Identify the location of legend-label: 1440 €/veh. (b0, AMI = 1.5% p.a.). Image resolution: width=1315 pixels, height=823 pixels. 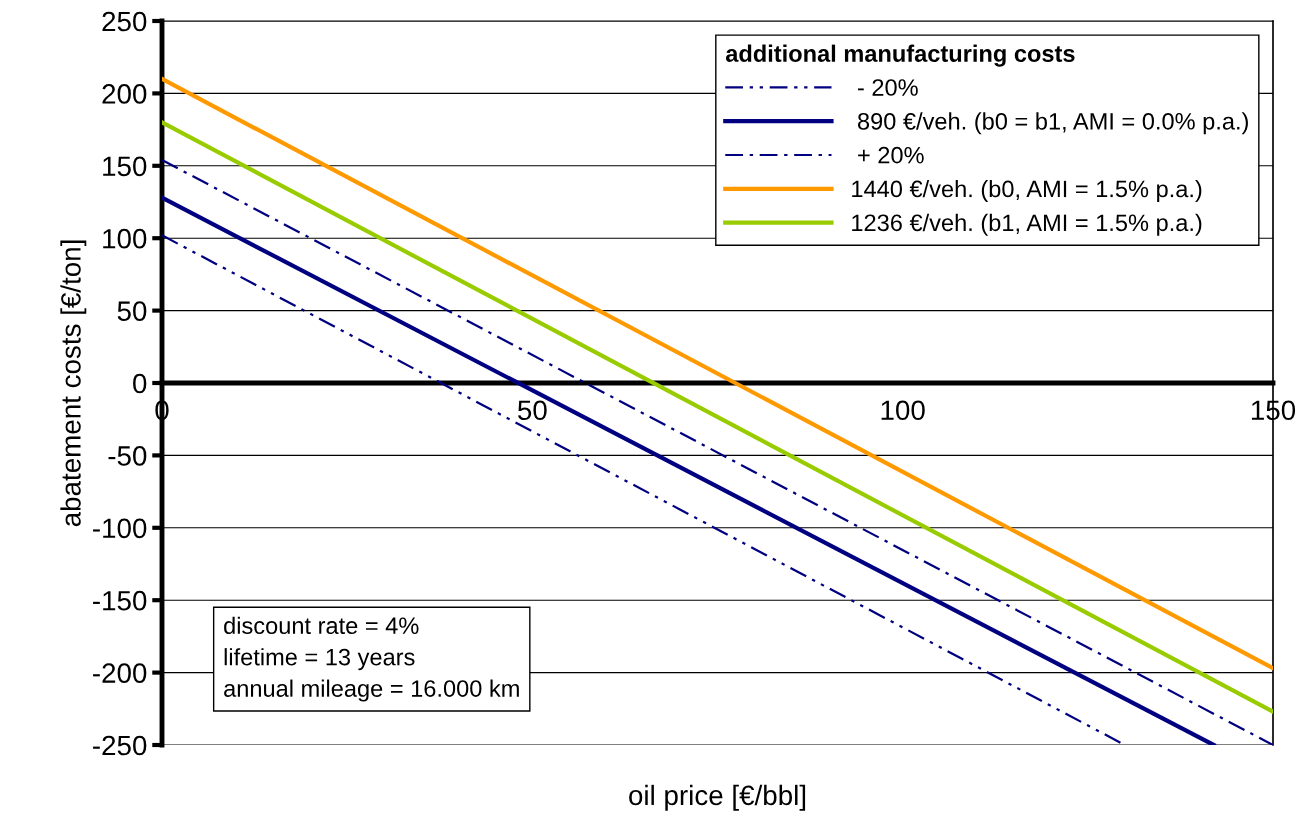
(1027, 190).